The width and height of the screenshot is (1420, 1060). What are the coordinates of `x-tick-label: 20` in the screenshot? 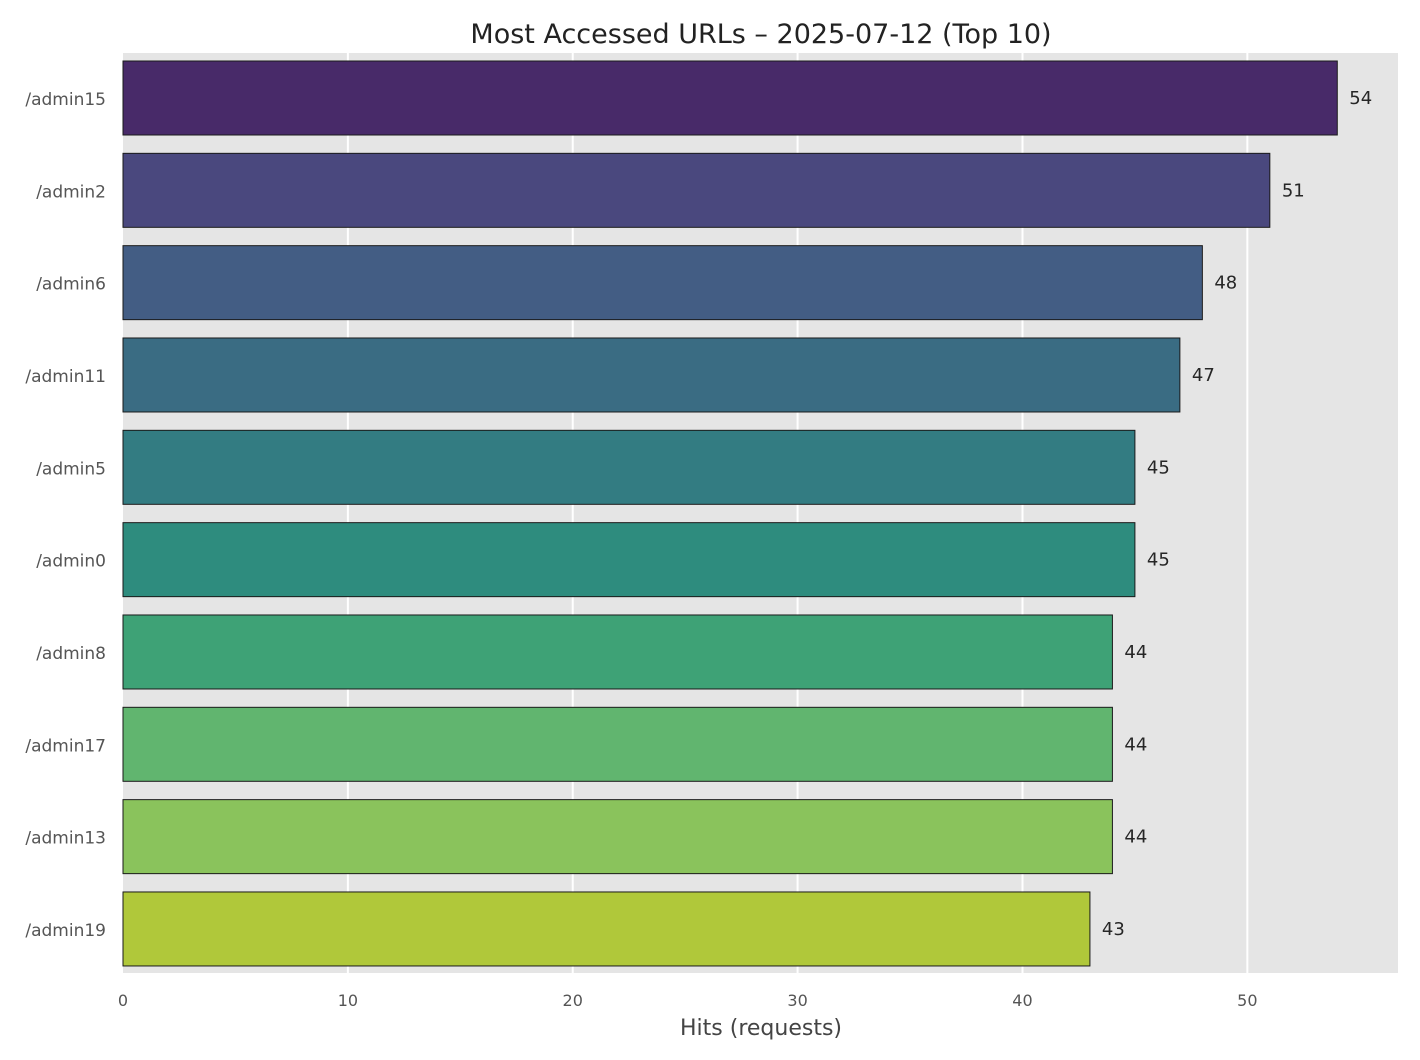 It's located at (573, 1000).